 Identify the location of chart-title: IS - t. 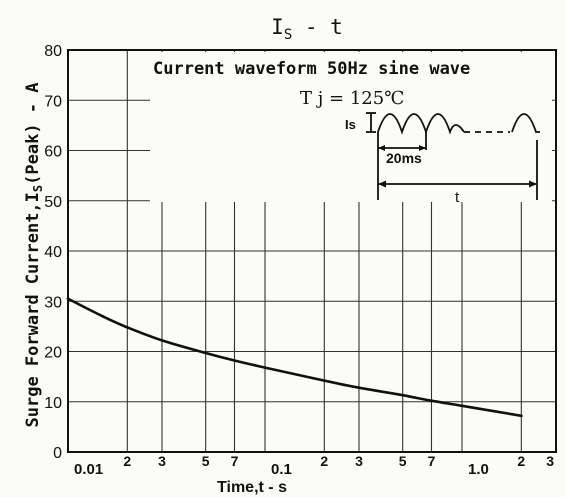
(307, 29).